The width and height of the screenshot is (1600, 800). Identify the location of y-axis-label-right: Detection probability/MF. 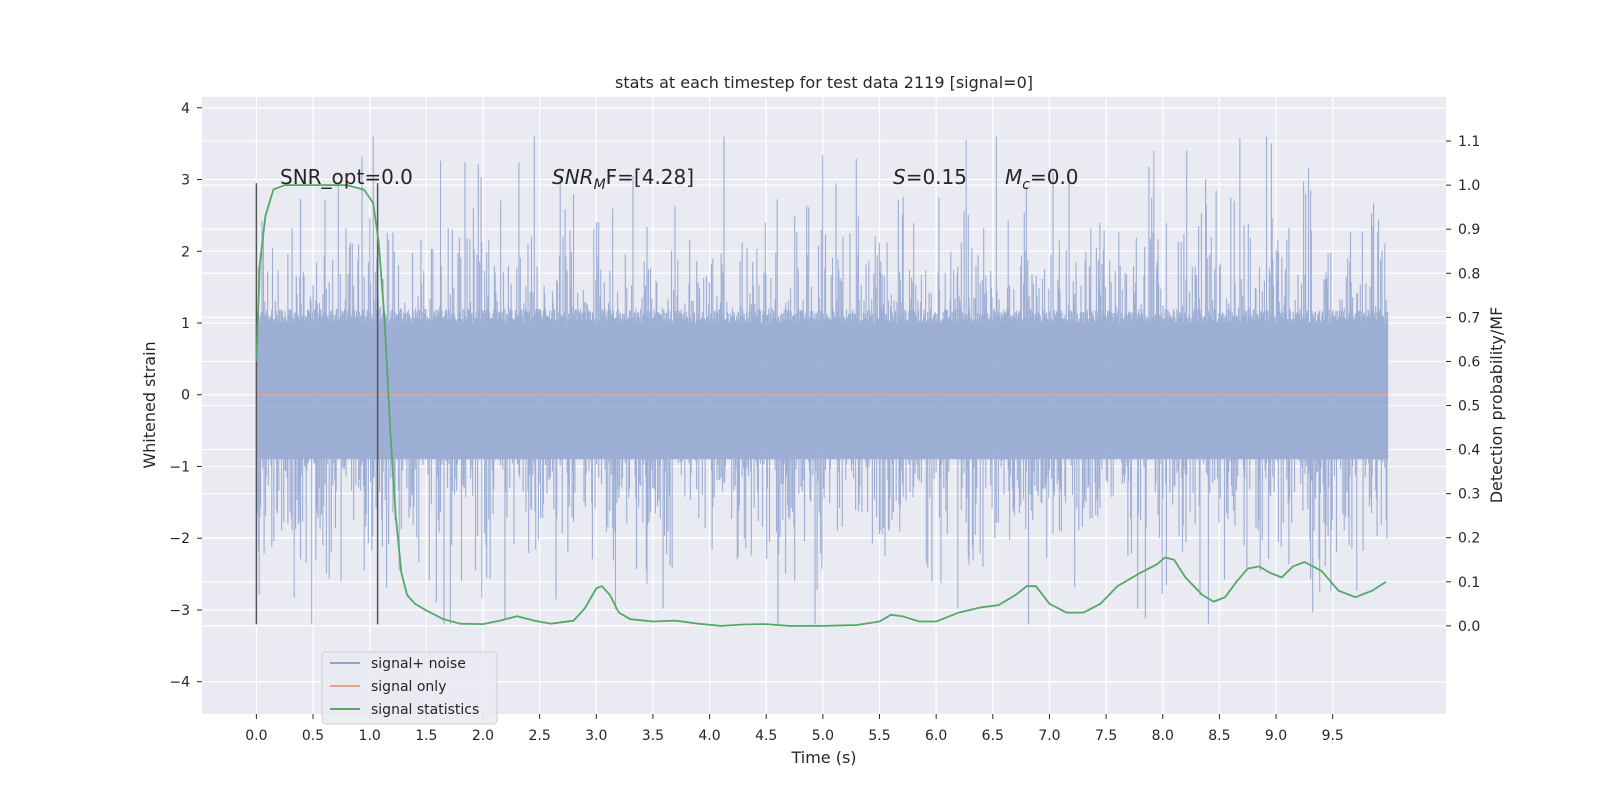
(1496, 405).